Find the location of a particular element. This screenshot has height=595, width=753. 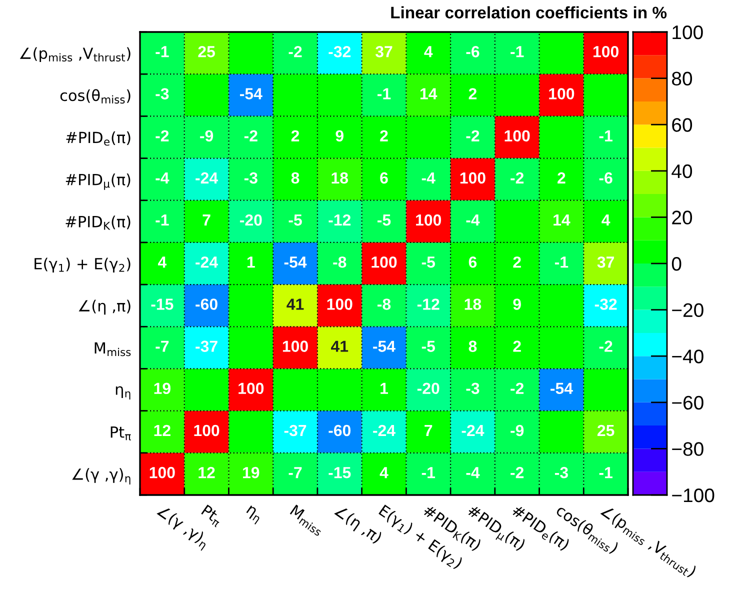

data-label: 8 is located at coordinates (295, 178).